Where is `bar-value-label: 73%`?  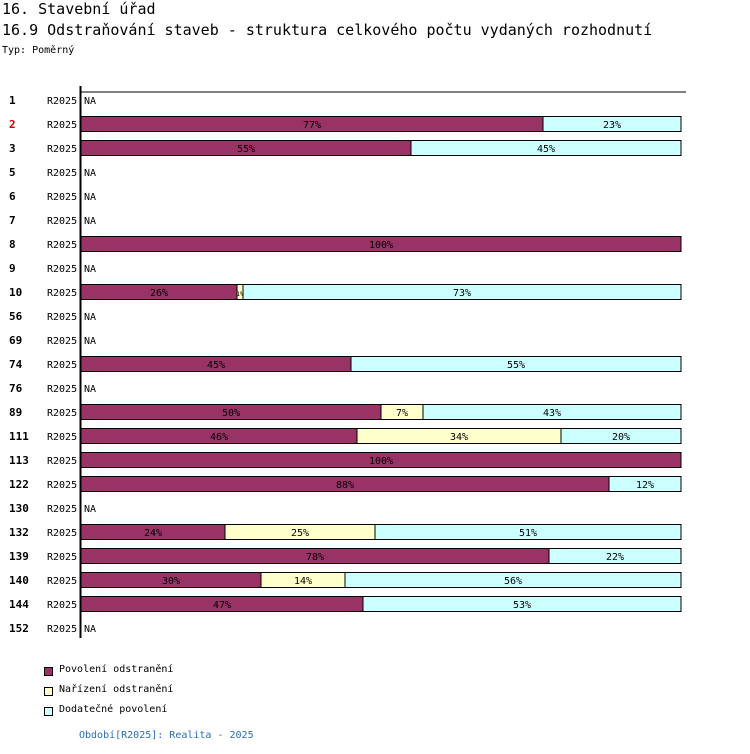 bar-value-label: 73% is located at coordinates (462, 293).